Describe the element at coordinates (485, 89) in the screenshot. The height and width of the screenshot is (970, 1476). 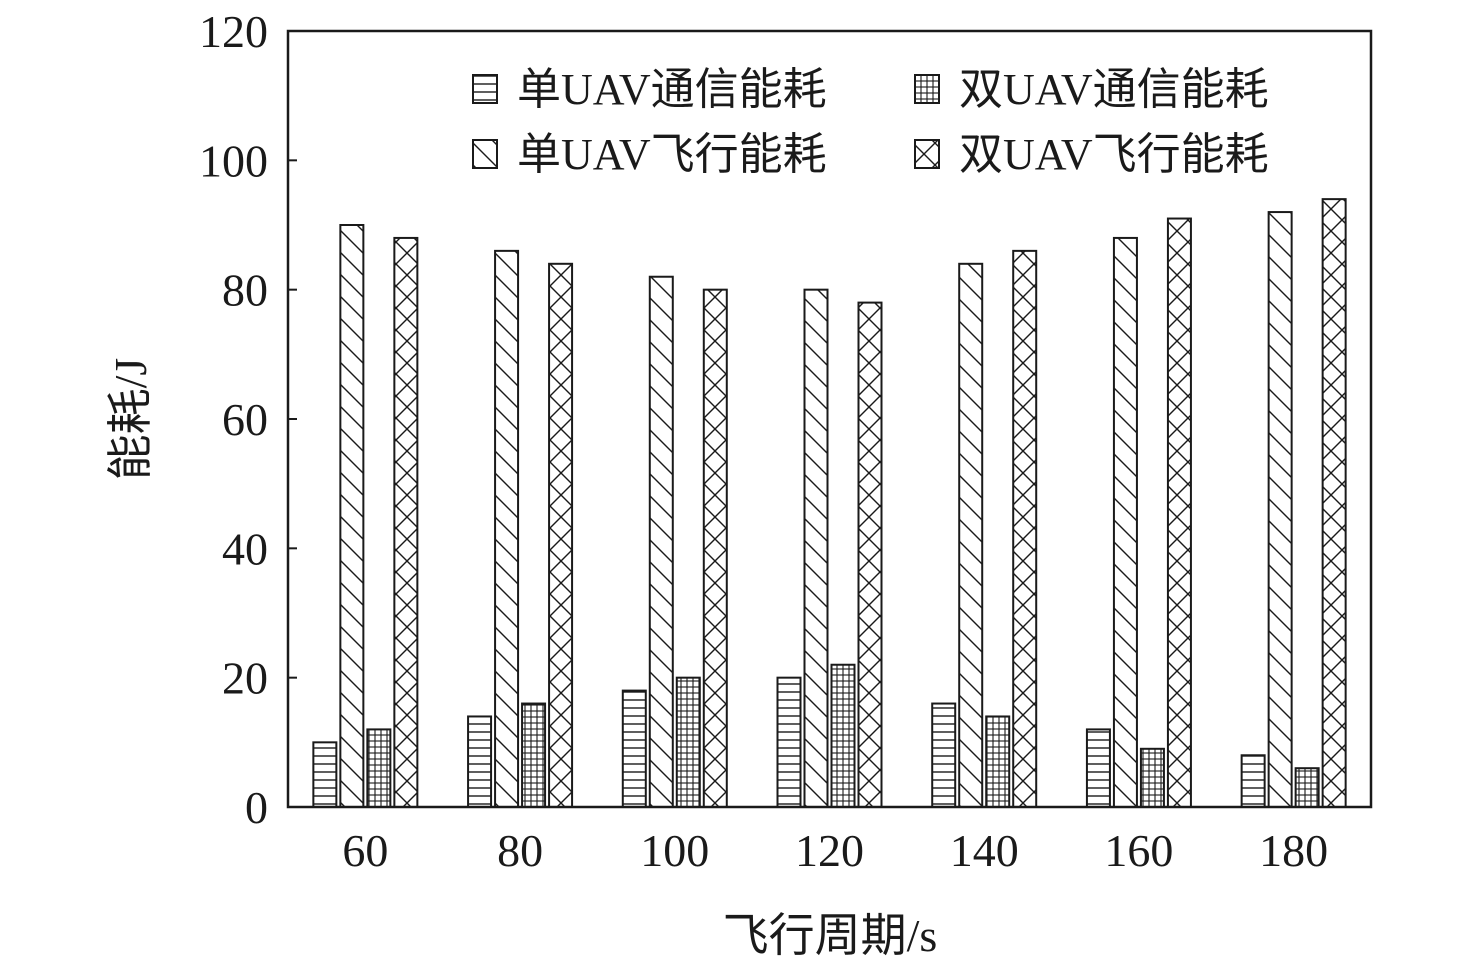
I see `legend-swatch-horizontal-lines` at that location.